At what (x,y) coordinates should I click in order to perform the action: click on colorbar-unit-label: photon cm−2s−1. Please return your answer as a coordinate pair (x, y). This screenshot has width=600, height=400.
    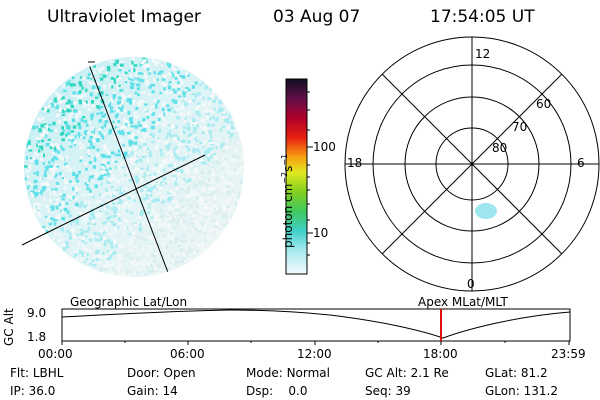
    Looking at the image, I should click on (287, 200).